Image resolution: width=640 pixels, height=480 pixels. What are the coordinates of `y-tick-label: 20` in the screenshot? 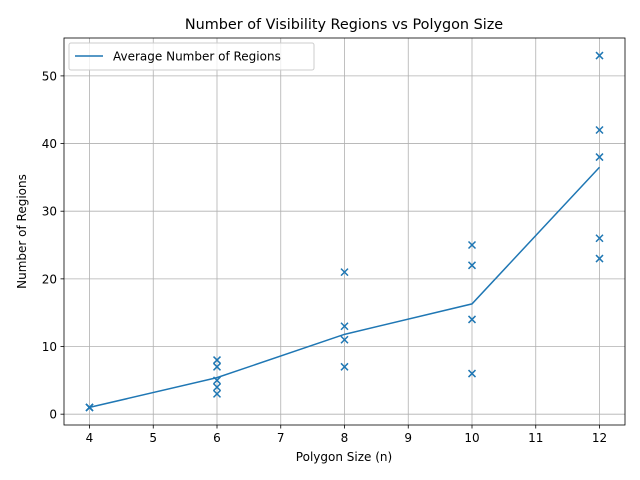 It's located at (49, 279).